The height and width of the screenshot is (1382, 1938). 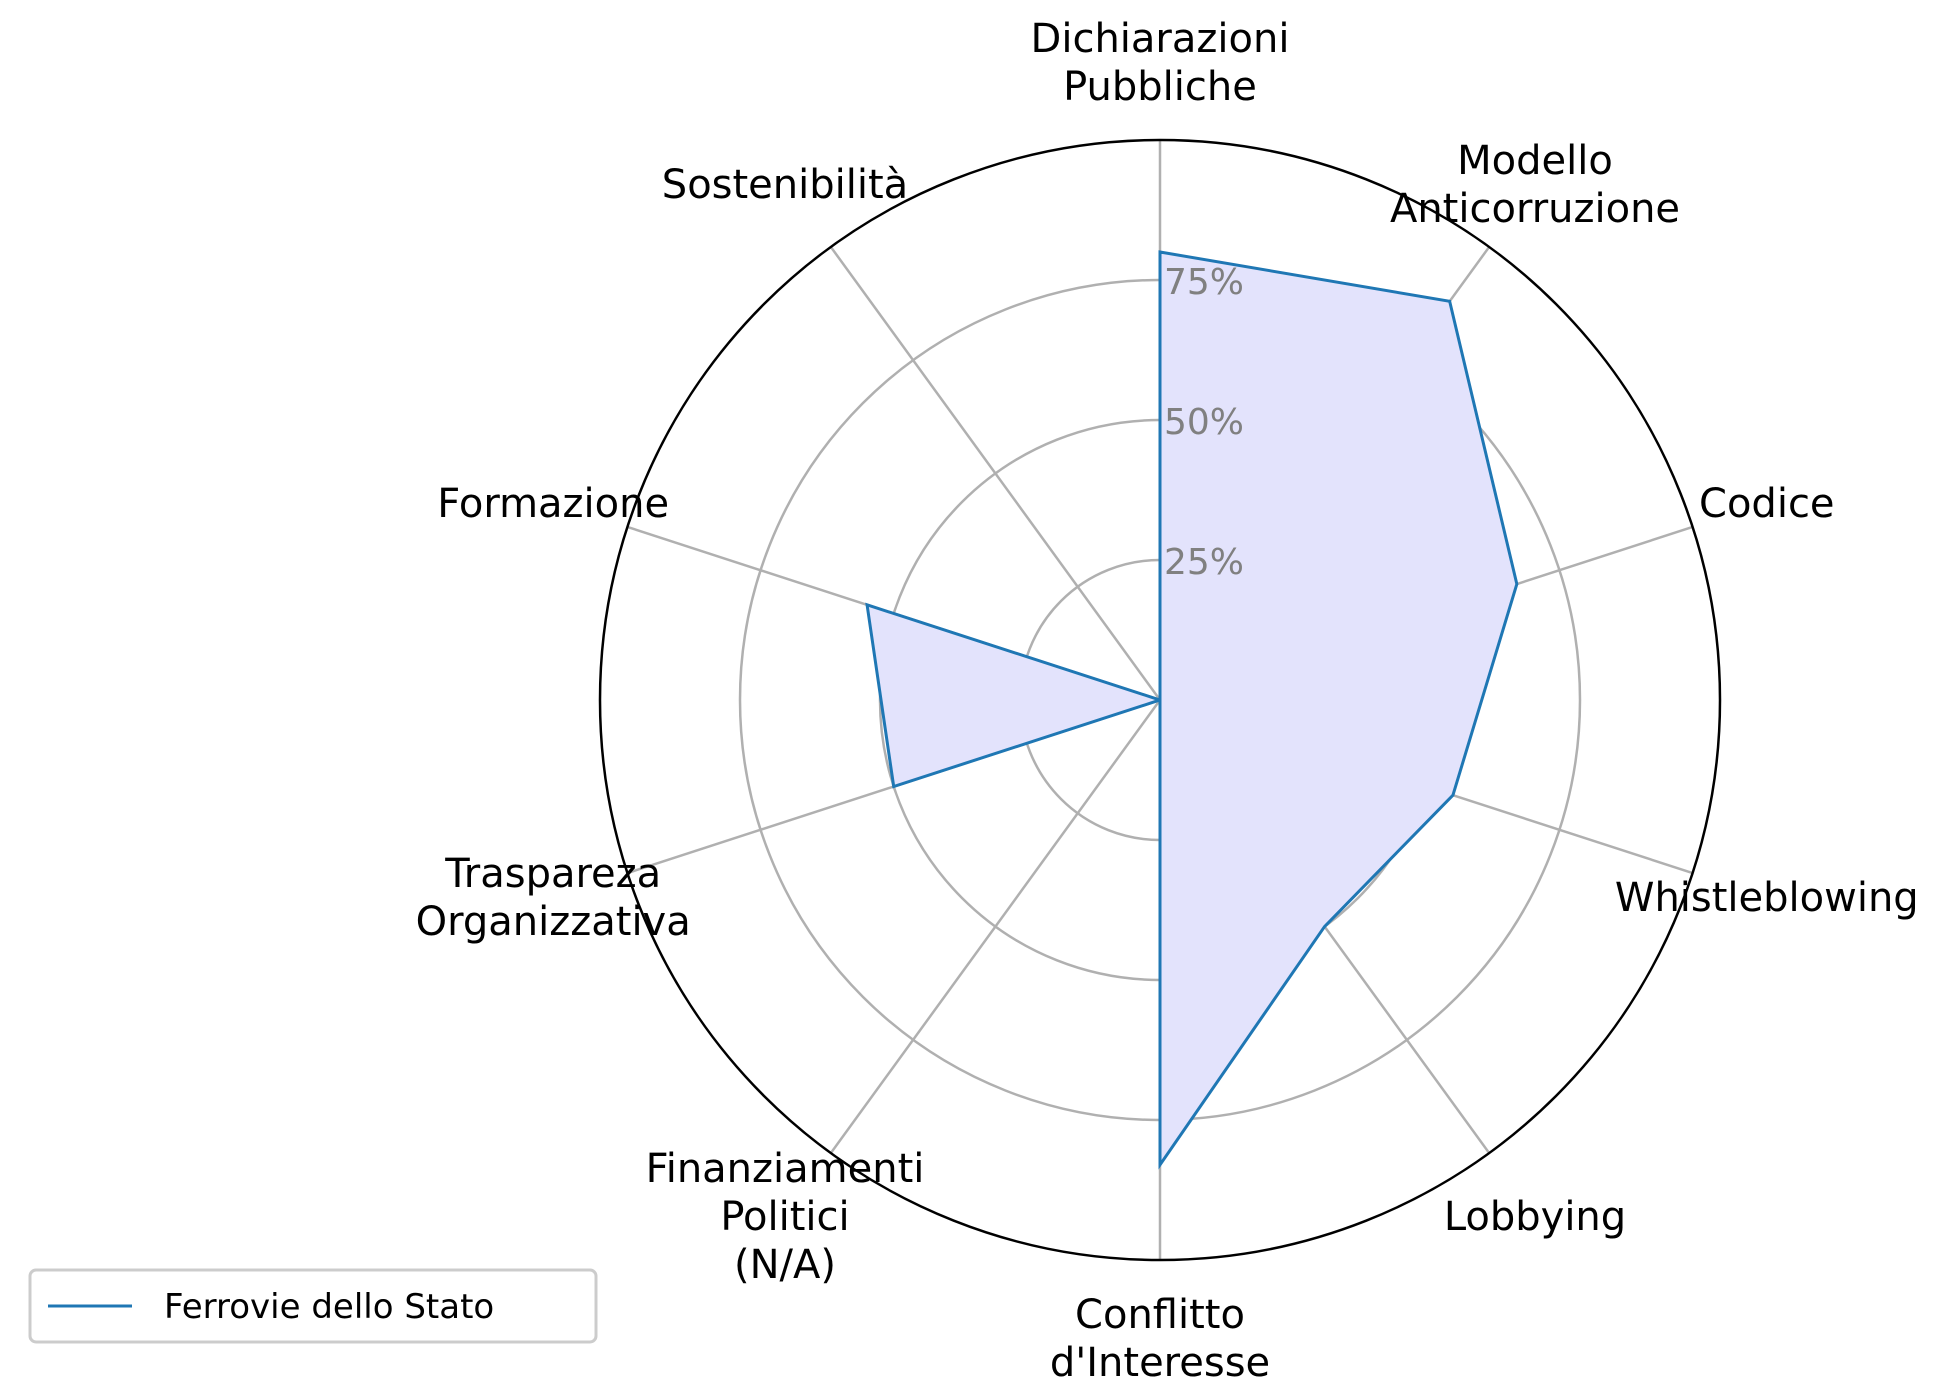 I want to click on legend: Ferrovie dello Stato, so click(x=313, y=1306).